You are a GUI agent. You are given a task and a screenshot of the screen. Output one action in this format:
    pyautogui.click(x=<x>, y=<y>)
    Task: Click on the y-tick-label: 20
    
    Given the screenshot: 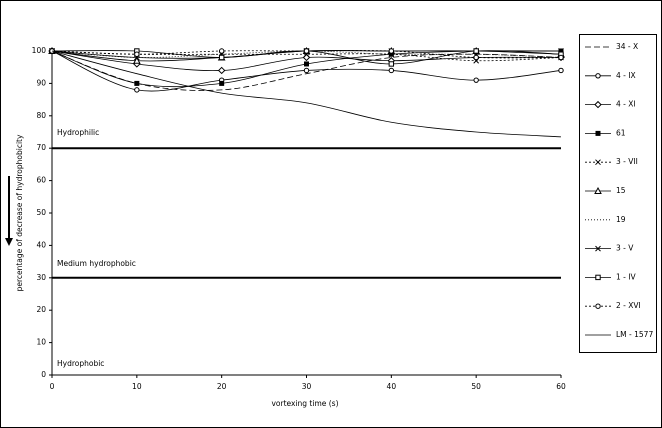 What is the action you would take?
    pyautogui.click(x=41, y=309)
    